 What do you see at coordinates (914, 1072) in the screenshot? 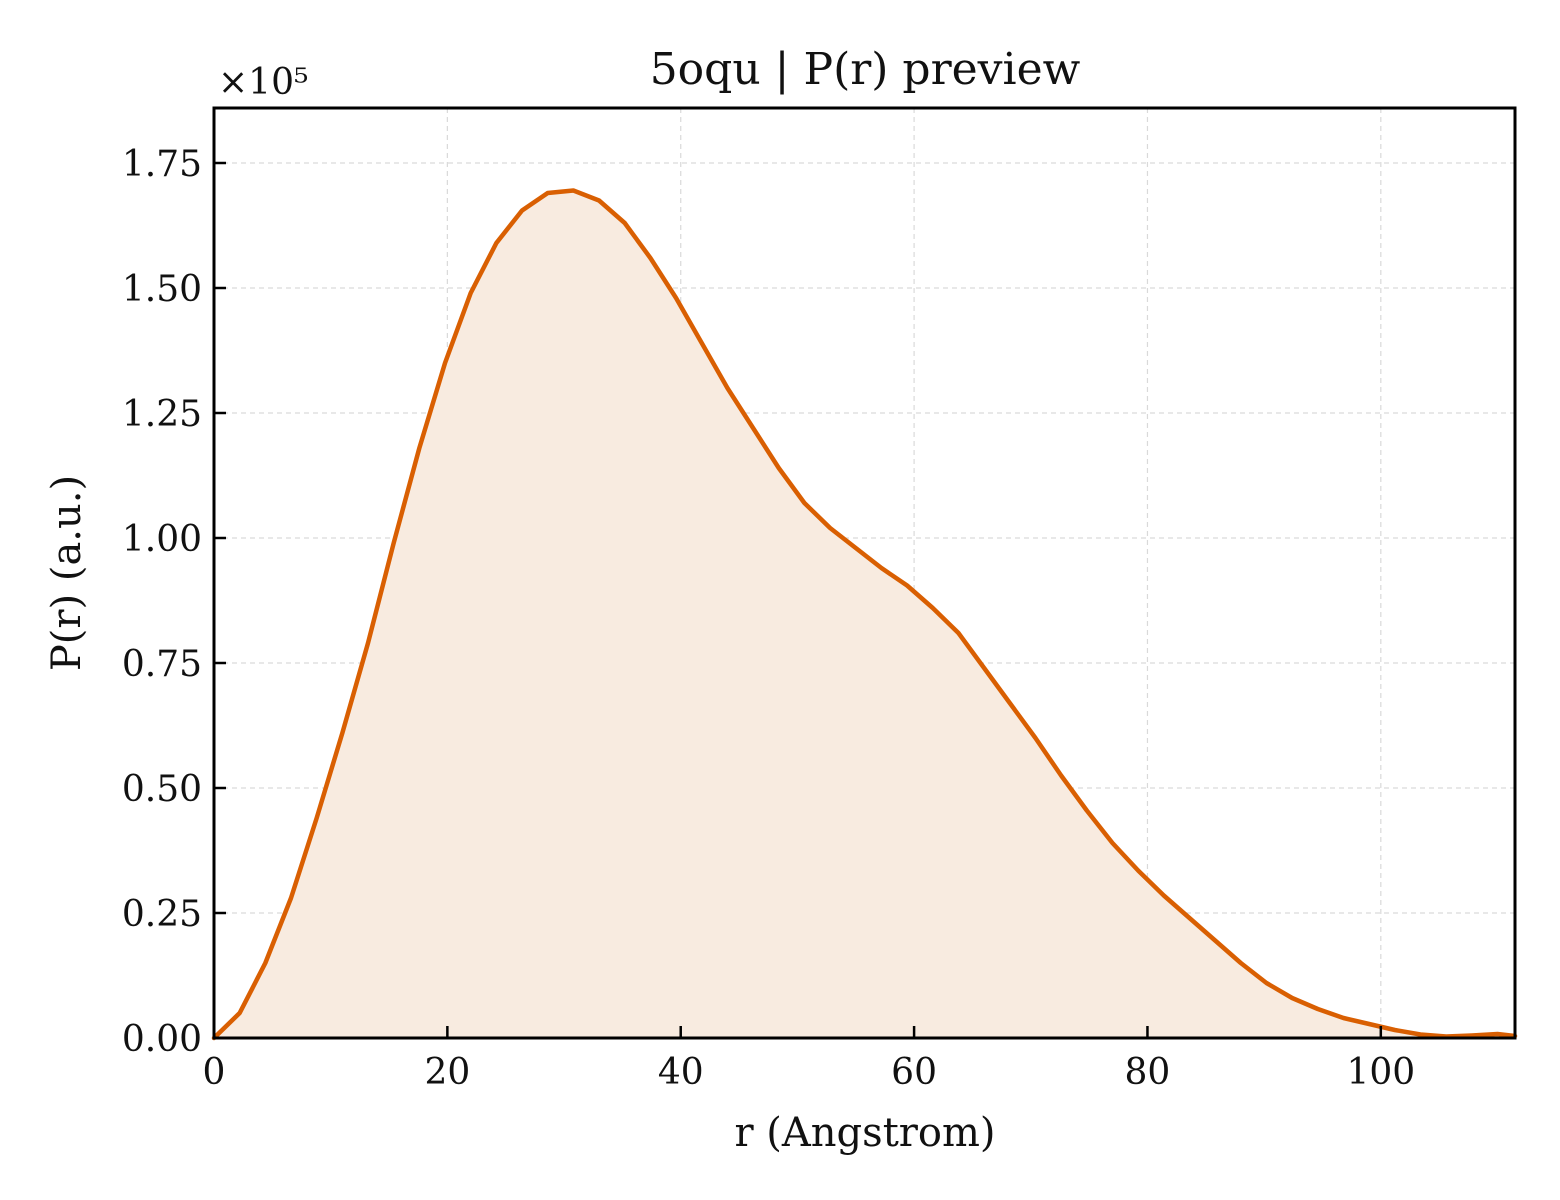
I see `x-tick-label: 60` at bounding box center [914, 1072].